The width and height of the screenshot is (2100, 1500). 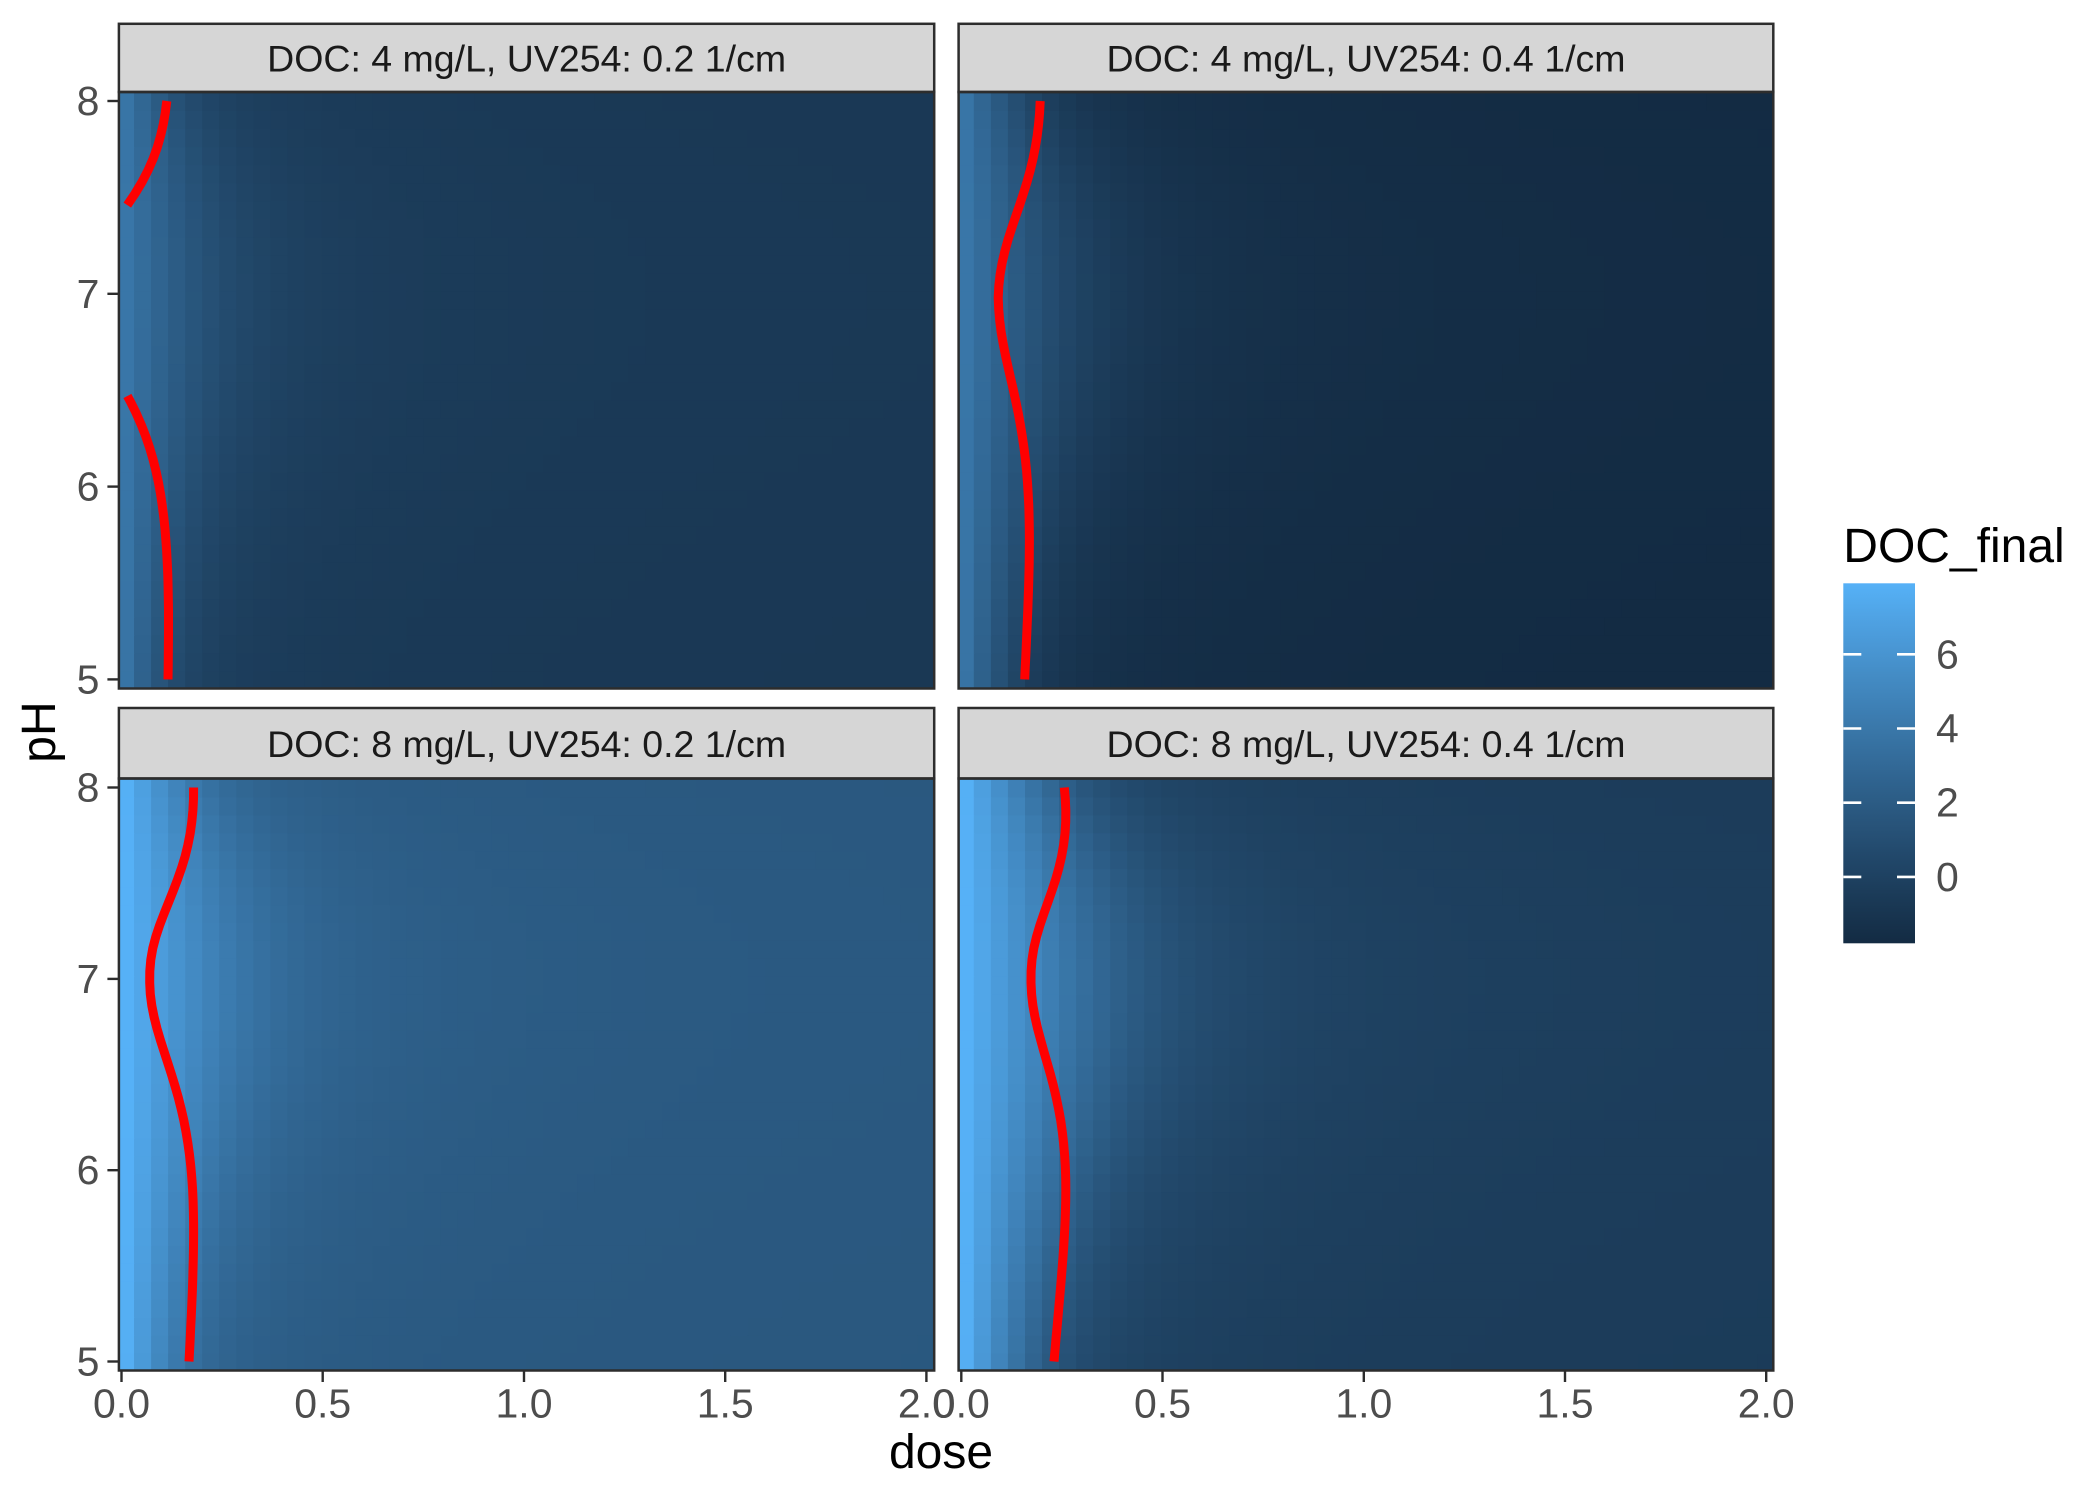 I want to click on svg-text: dose, so click(x=941, y=1452).